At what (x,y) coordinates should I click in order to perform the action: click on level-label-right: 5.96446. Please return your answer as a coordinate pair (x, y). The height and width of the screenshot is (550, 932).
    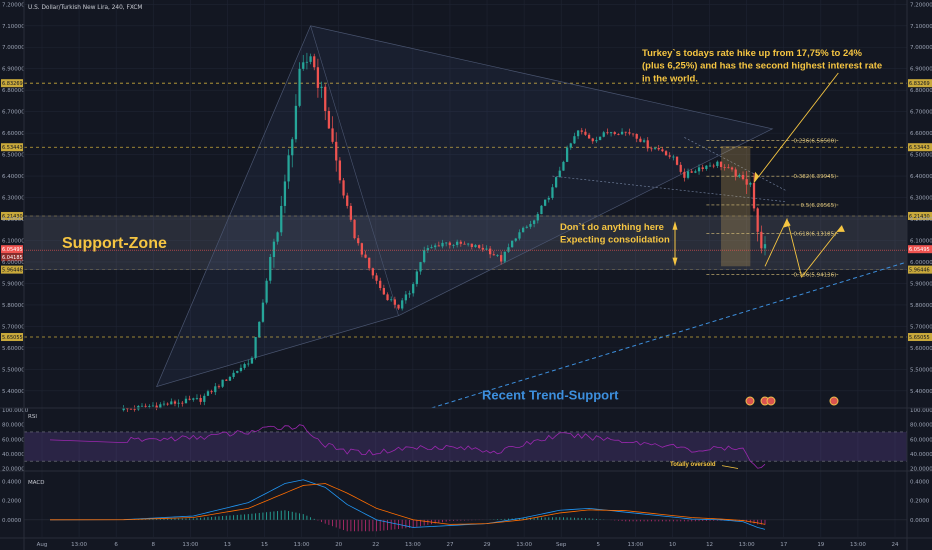
    Looking at the image, I should click on (919, 271).